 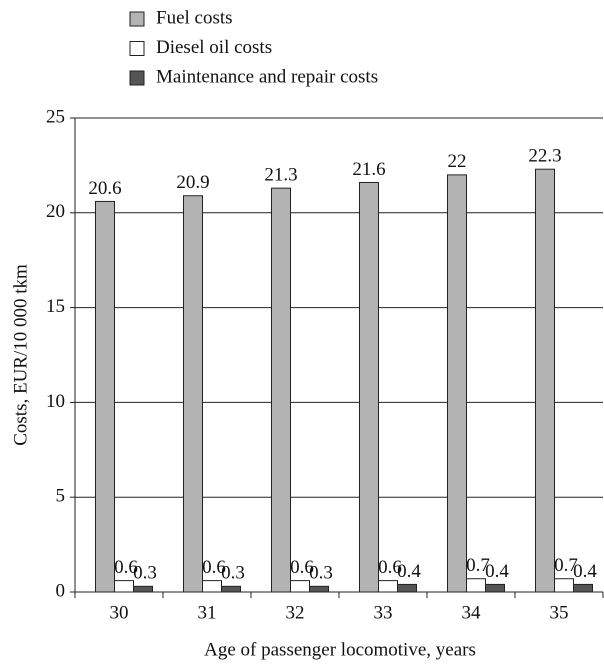 I want to click on legend-label: Maintenance and repair costs, so click(x=267, y=76).